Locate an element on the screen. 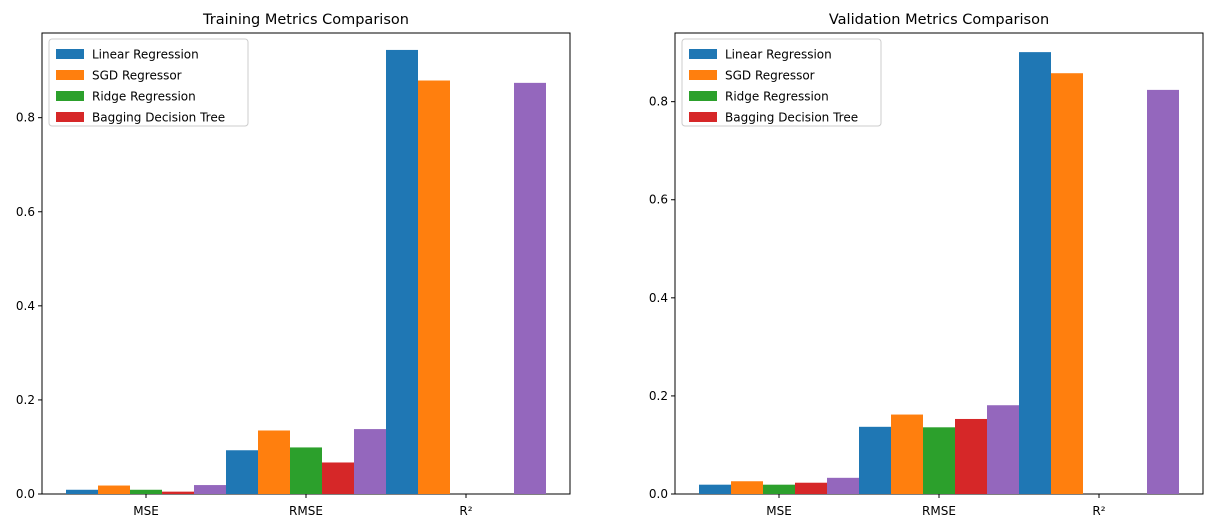 This screenshot has height=528, width=1214. training-legend-label: Linear Regression is located at coordinates (145, 55).